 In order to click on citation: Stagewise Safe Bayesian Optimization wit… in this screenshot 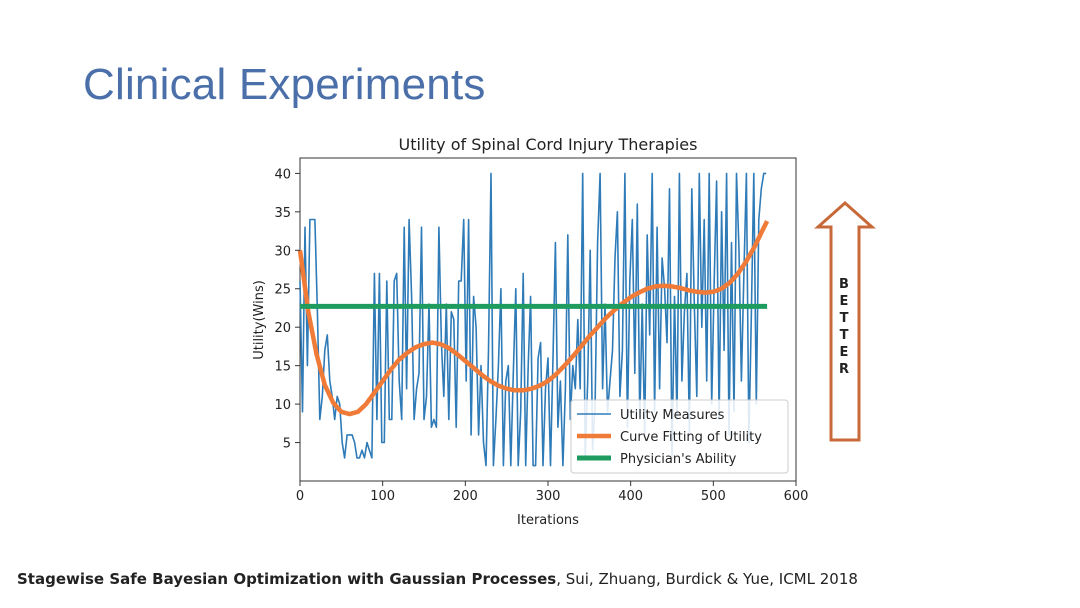, I will do `click(437, 579)`.